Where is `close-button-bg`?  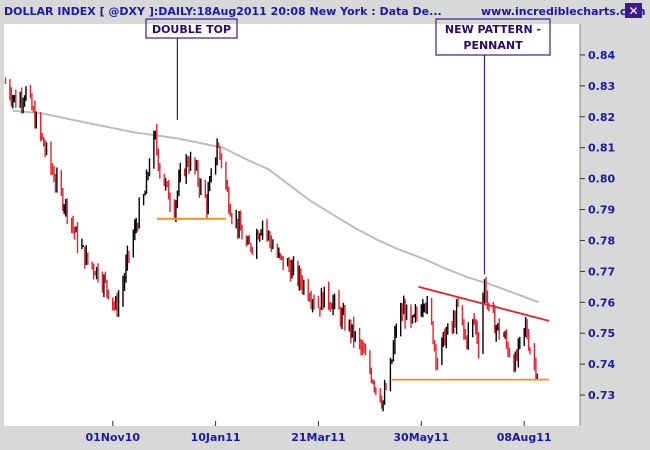 close-button-bg is located at coordinates (633, 10).